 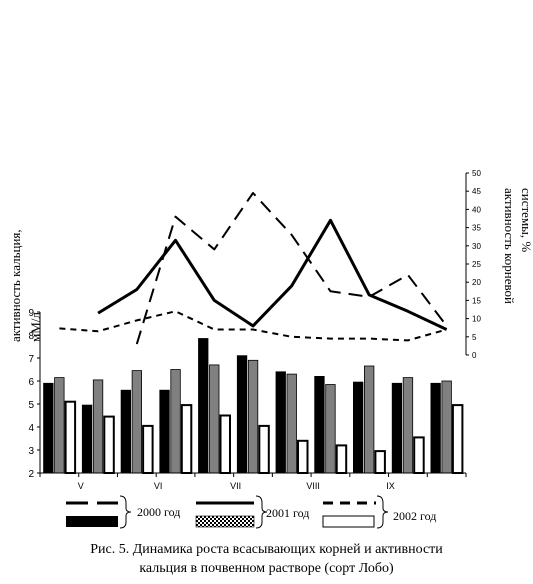 I want to click on right-y-tick-label: 35, so click(x=476, y=228).